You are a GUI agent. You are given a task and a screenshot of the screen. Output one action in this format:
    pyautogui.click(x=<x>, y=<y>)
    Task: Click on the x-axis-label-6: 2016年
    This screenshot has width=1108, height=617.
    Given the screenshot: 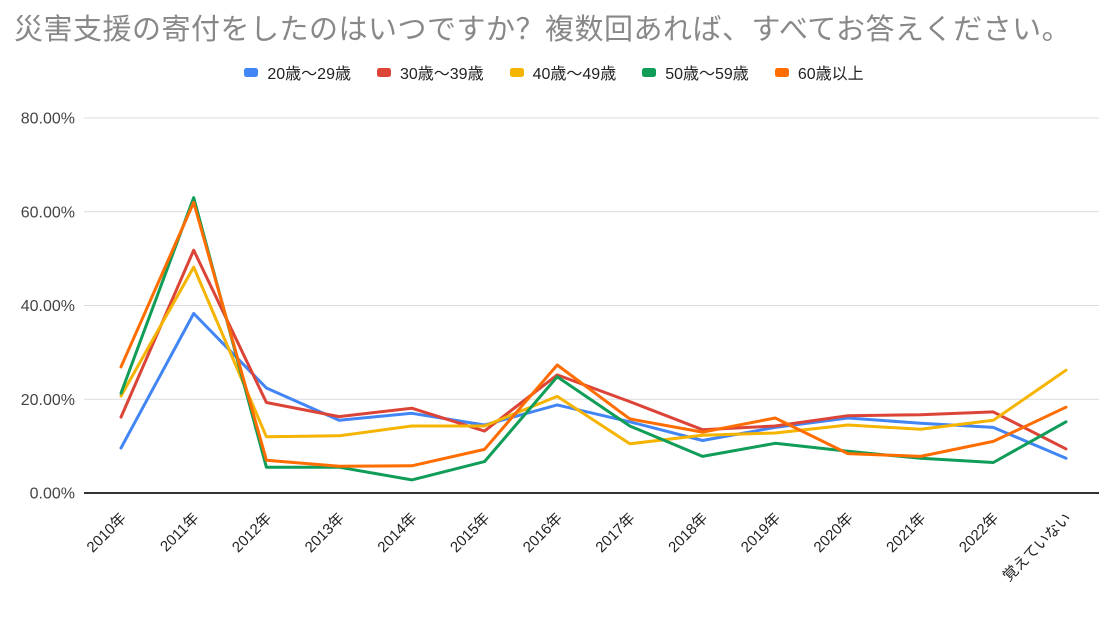 What is the action you would take?
    pyautogui.click(x=543, y=533)
    